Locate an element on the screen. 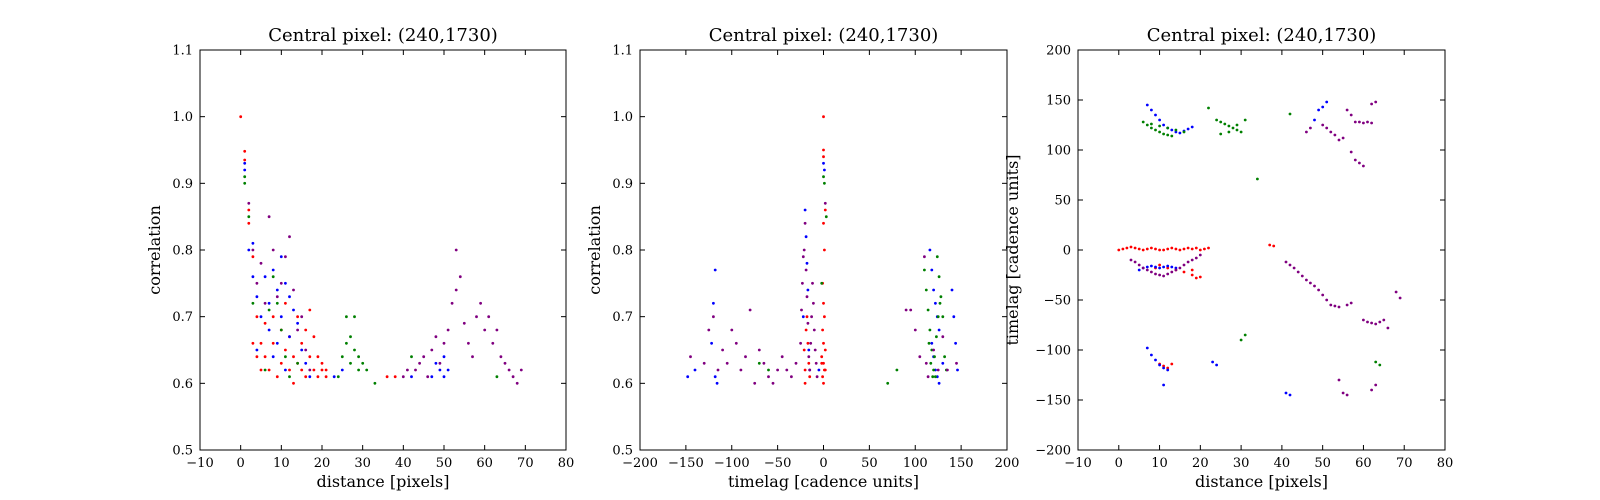 The image size is (1600, 500). x-tick-label: 20 is located at coordinates (322, 463).